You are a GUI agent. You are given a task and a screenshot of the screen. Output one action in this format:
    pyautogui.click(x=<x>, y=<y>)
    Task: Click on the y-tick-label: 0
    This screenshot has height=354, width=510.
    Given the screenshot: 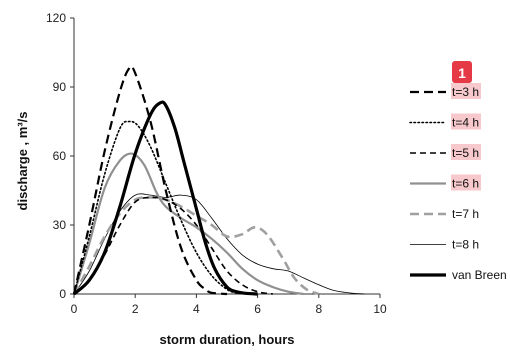 What is the action you would take?
    pyautogui.click(x=62, y=294)
    